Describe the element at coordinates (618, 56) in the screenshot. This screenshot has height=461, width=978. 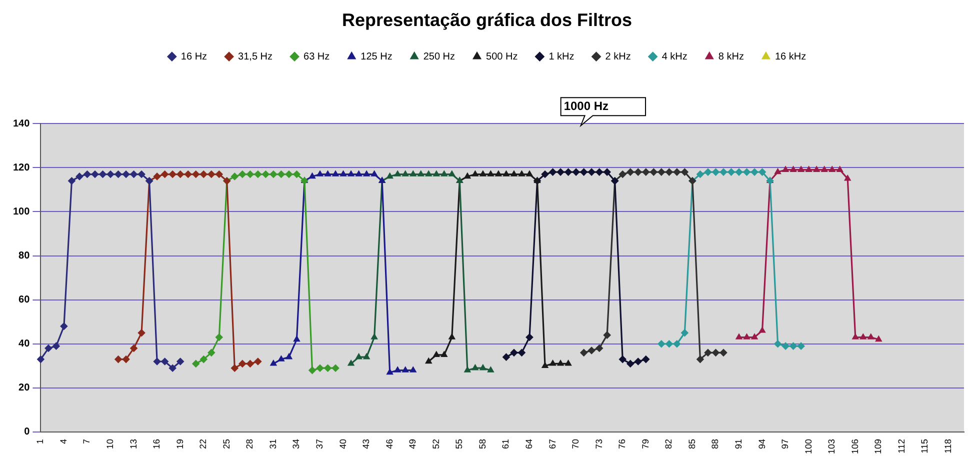
I see `legend-label: 2 kHz` at that location.